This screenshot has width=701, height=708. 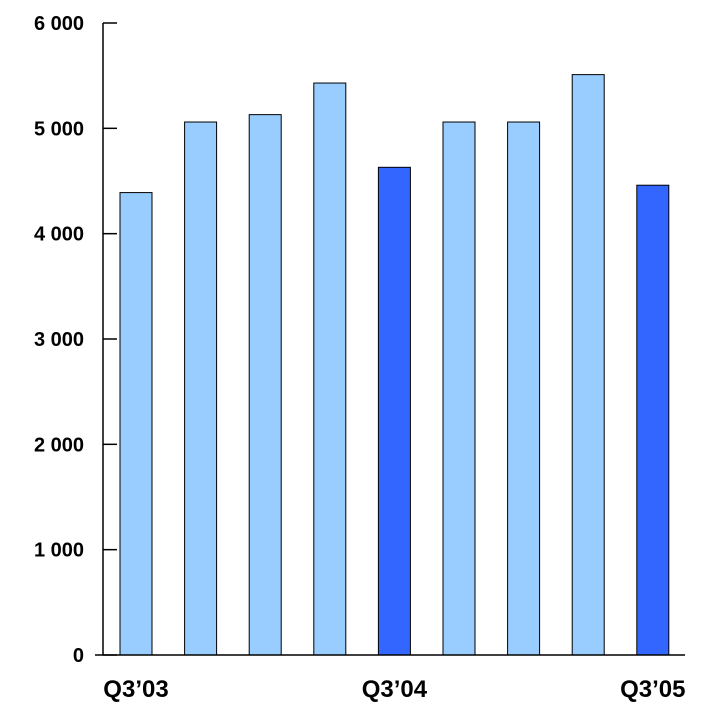 I want to click on y-tick-label: 3 000, so click(x=59, y=340).